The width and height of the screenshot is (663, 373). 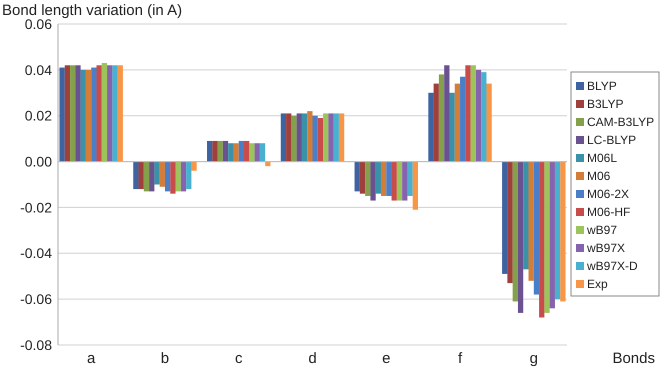 What do you see at coordinates (599, 176) in the screenshot?
I see `legend-label: M06` at bounding box center [599, 176].